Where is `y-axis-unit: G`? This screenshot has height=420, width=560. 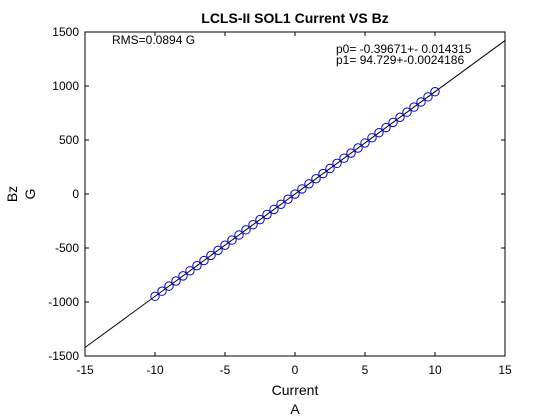 y-axis-unit: G is located at coordinates (30, 194).